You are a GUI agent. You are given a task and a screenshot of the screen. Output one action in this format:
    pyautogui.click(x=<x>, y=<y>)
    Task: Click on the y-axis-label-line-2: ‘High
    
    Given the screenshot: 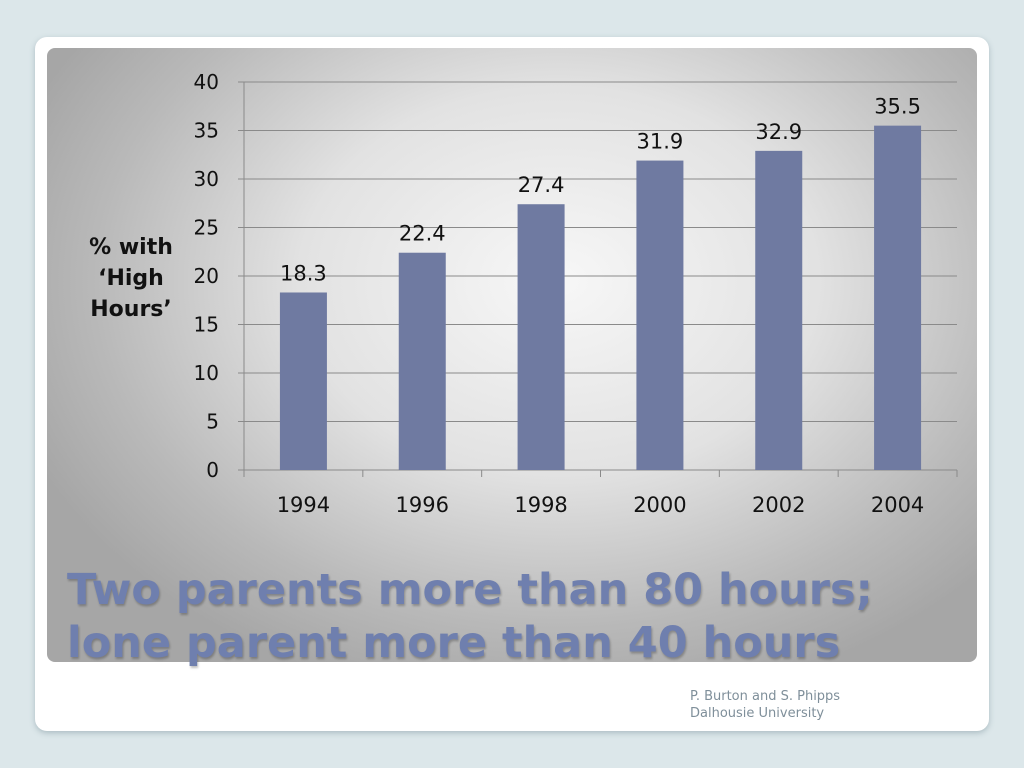 What is the action you would take?
    pyautogui.click(x=131, y=278)
    